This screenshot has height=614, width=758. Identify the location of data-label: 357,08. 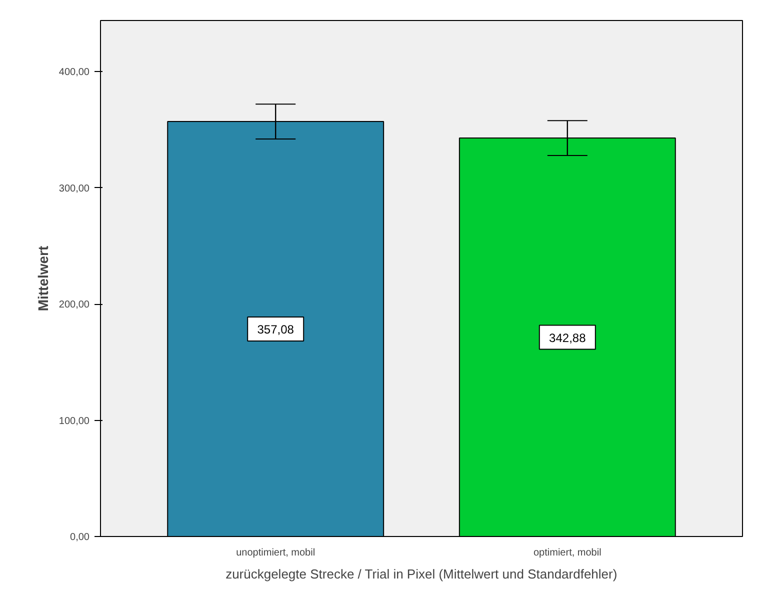
(275, 329).